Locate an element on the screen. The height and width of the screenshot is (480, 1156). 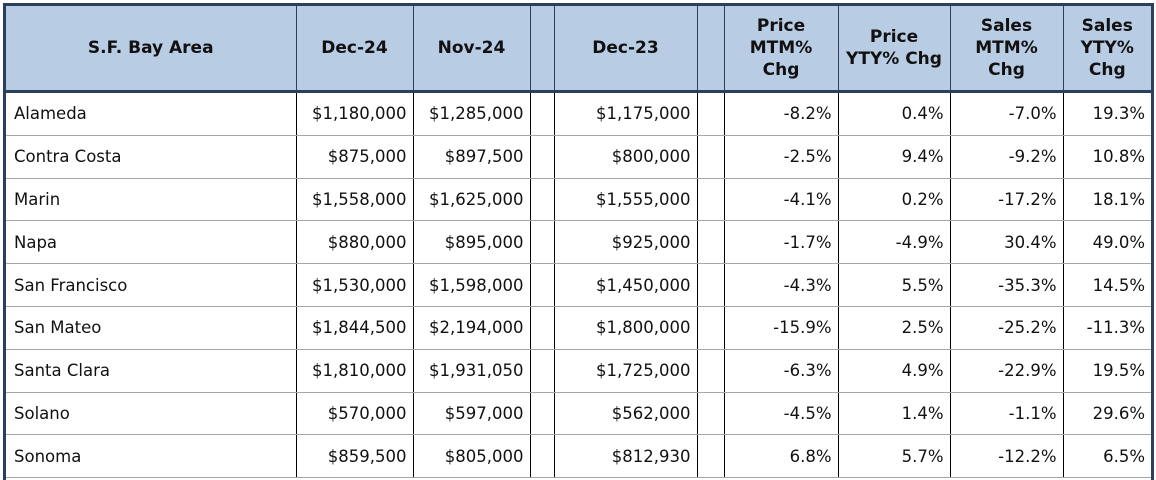
cell-price-yty: 1.4% is located at coordinates (894, 414).